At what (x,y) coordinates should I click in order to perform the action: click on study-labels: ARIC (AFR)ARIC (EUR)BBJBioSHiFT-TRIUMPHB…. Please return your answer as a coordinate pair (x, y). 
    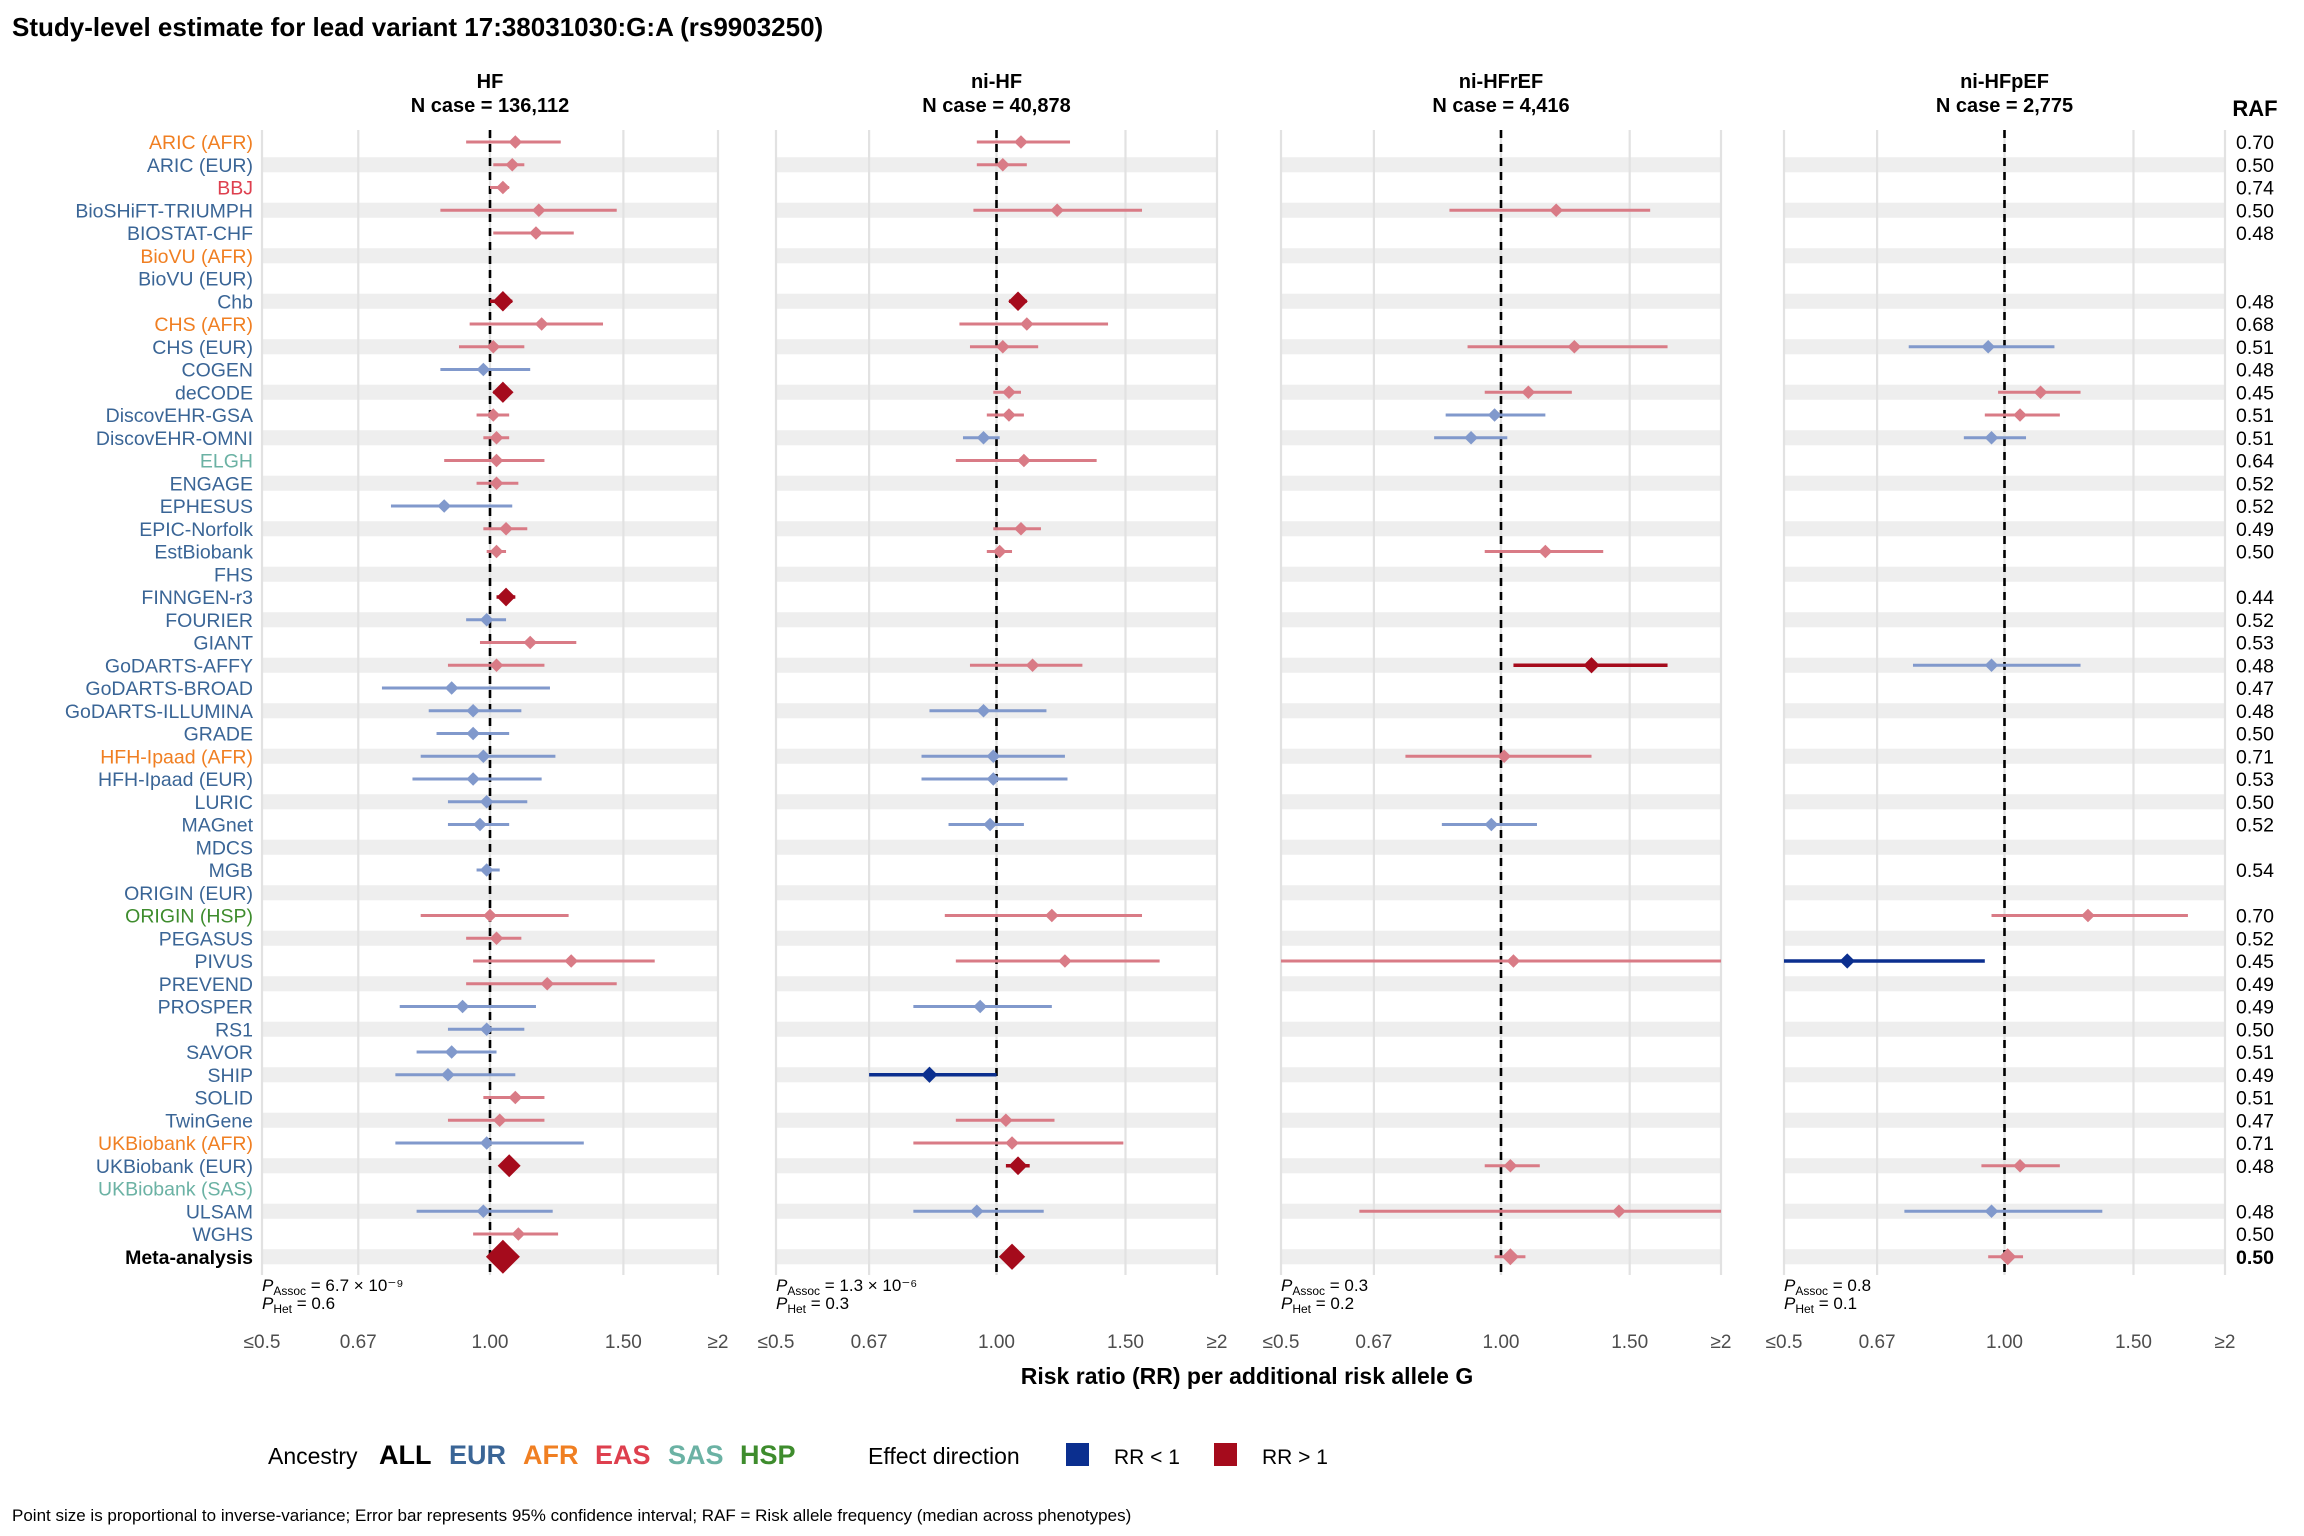
    Looking at the image, I should click on (159, 700).